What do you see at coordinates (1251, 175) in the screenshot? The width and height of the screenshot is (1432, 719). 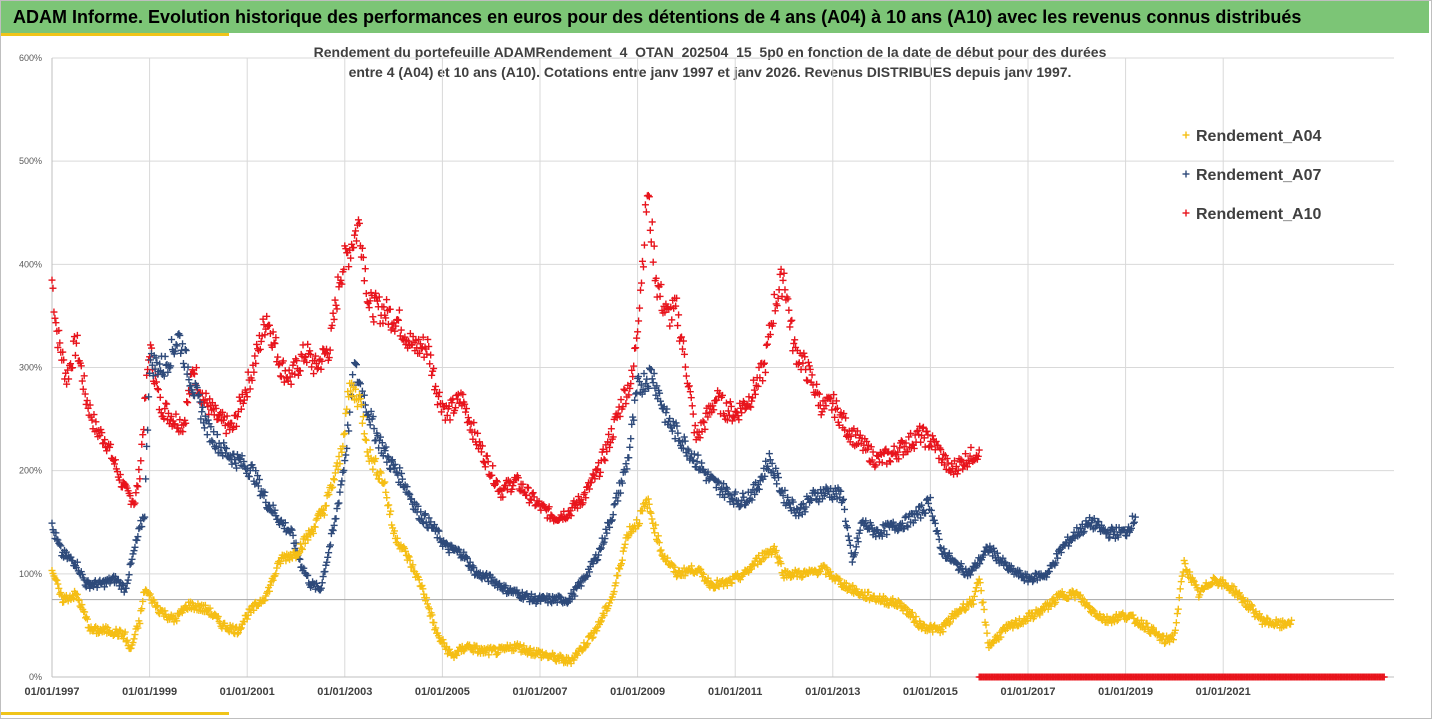 I see `legend: Rendement_A04 Rendement_A07 Rendement_A10` at bounding box center [1251, 175].